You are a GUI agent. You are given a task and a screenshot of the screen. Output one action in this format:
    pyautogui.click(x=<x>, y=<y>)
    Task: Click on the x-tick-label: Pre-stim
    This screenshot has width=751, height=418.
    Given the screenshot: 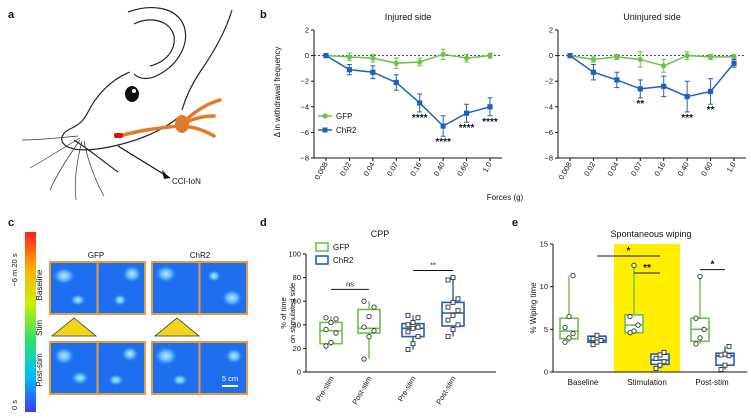 What is the action you would take?
    pyautogui.click(x=407, y=389)
    